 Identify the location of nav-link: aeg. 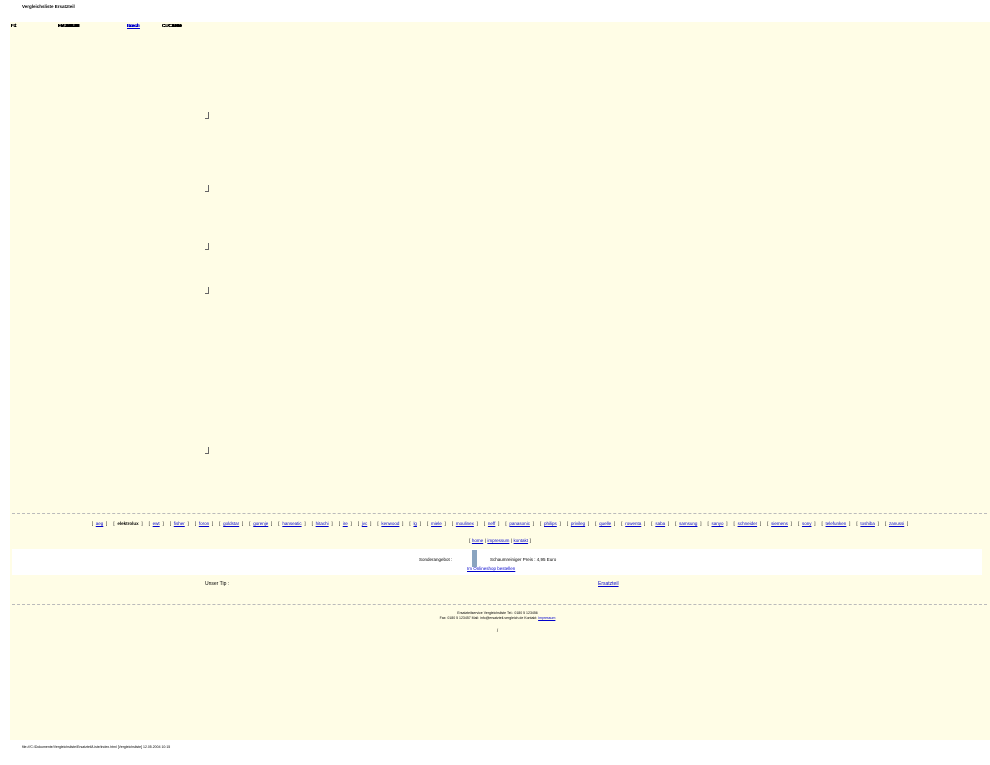
(99, 523).